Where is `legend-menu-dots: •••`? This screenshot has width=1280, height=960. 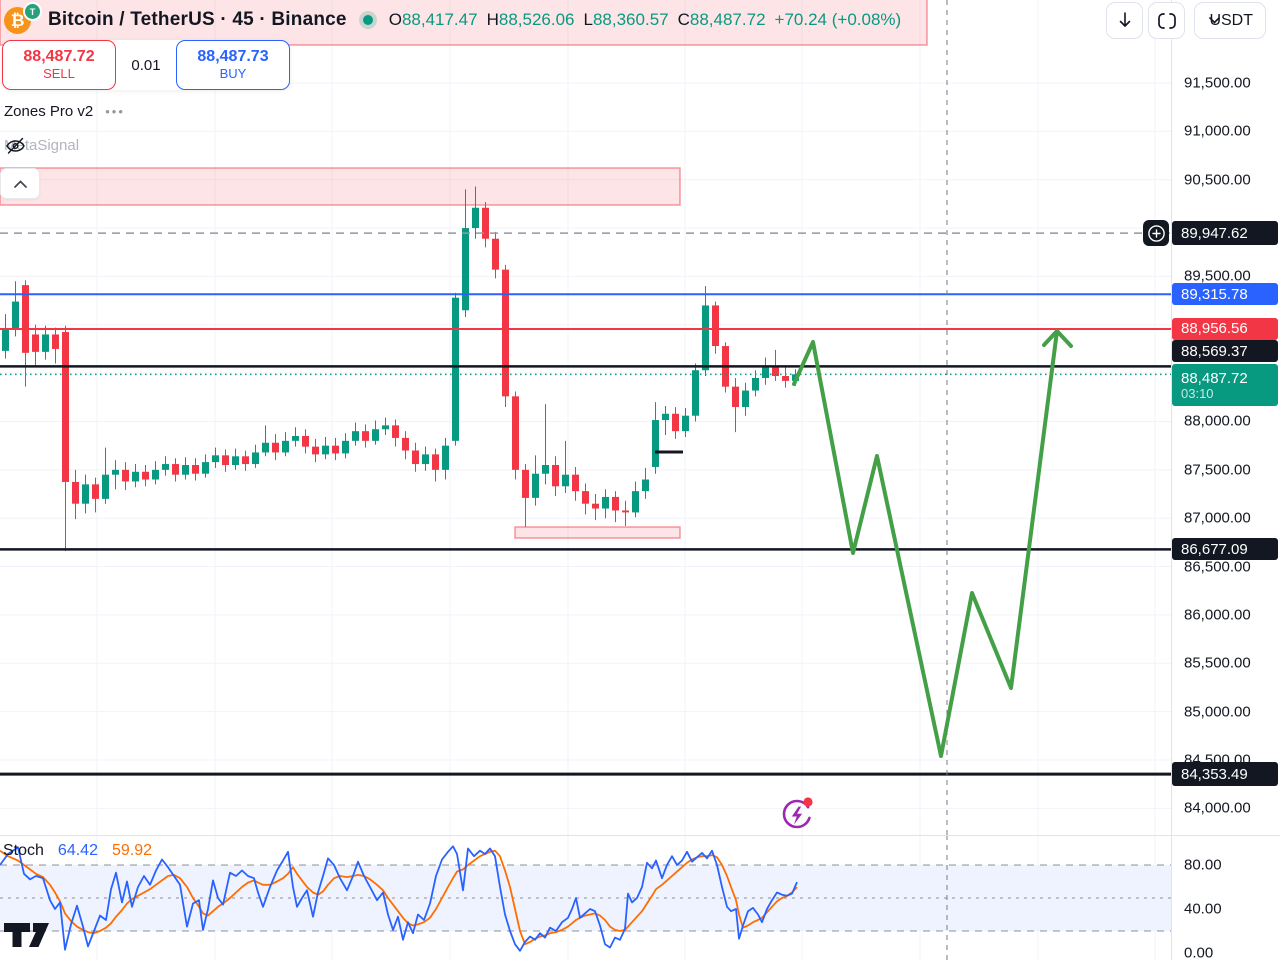 legend-menu-dots: ••• is located at coordinates (115, 111).